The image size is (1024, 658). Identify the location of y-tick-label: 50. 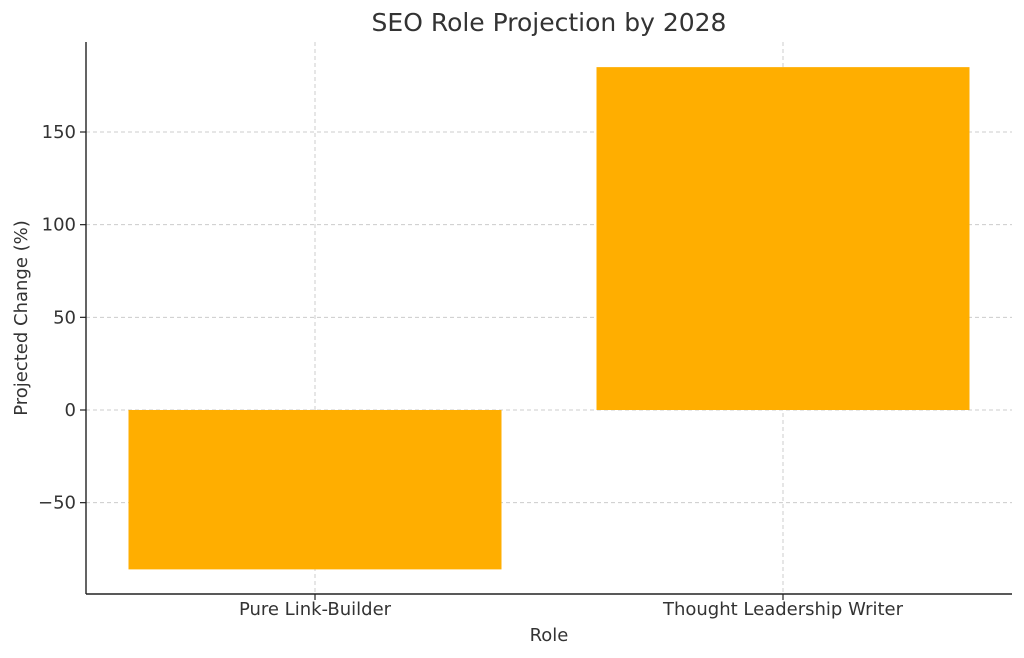
(64, 317).